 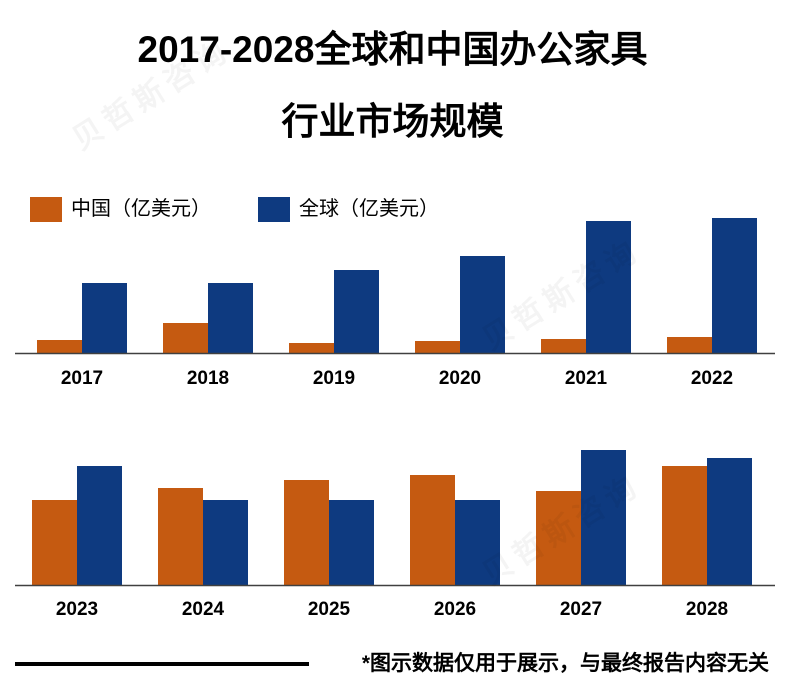 What do you see at coordinates (603, 517) in the screenshot?
I see `global-bar-2027` at bounding box center [603, 517].